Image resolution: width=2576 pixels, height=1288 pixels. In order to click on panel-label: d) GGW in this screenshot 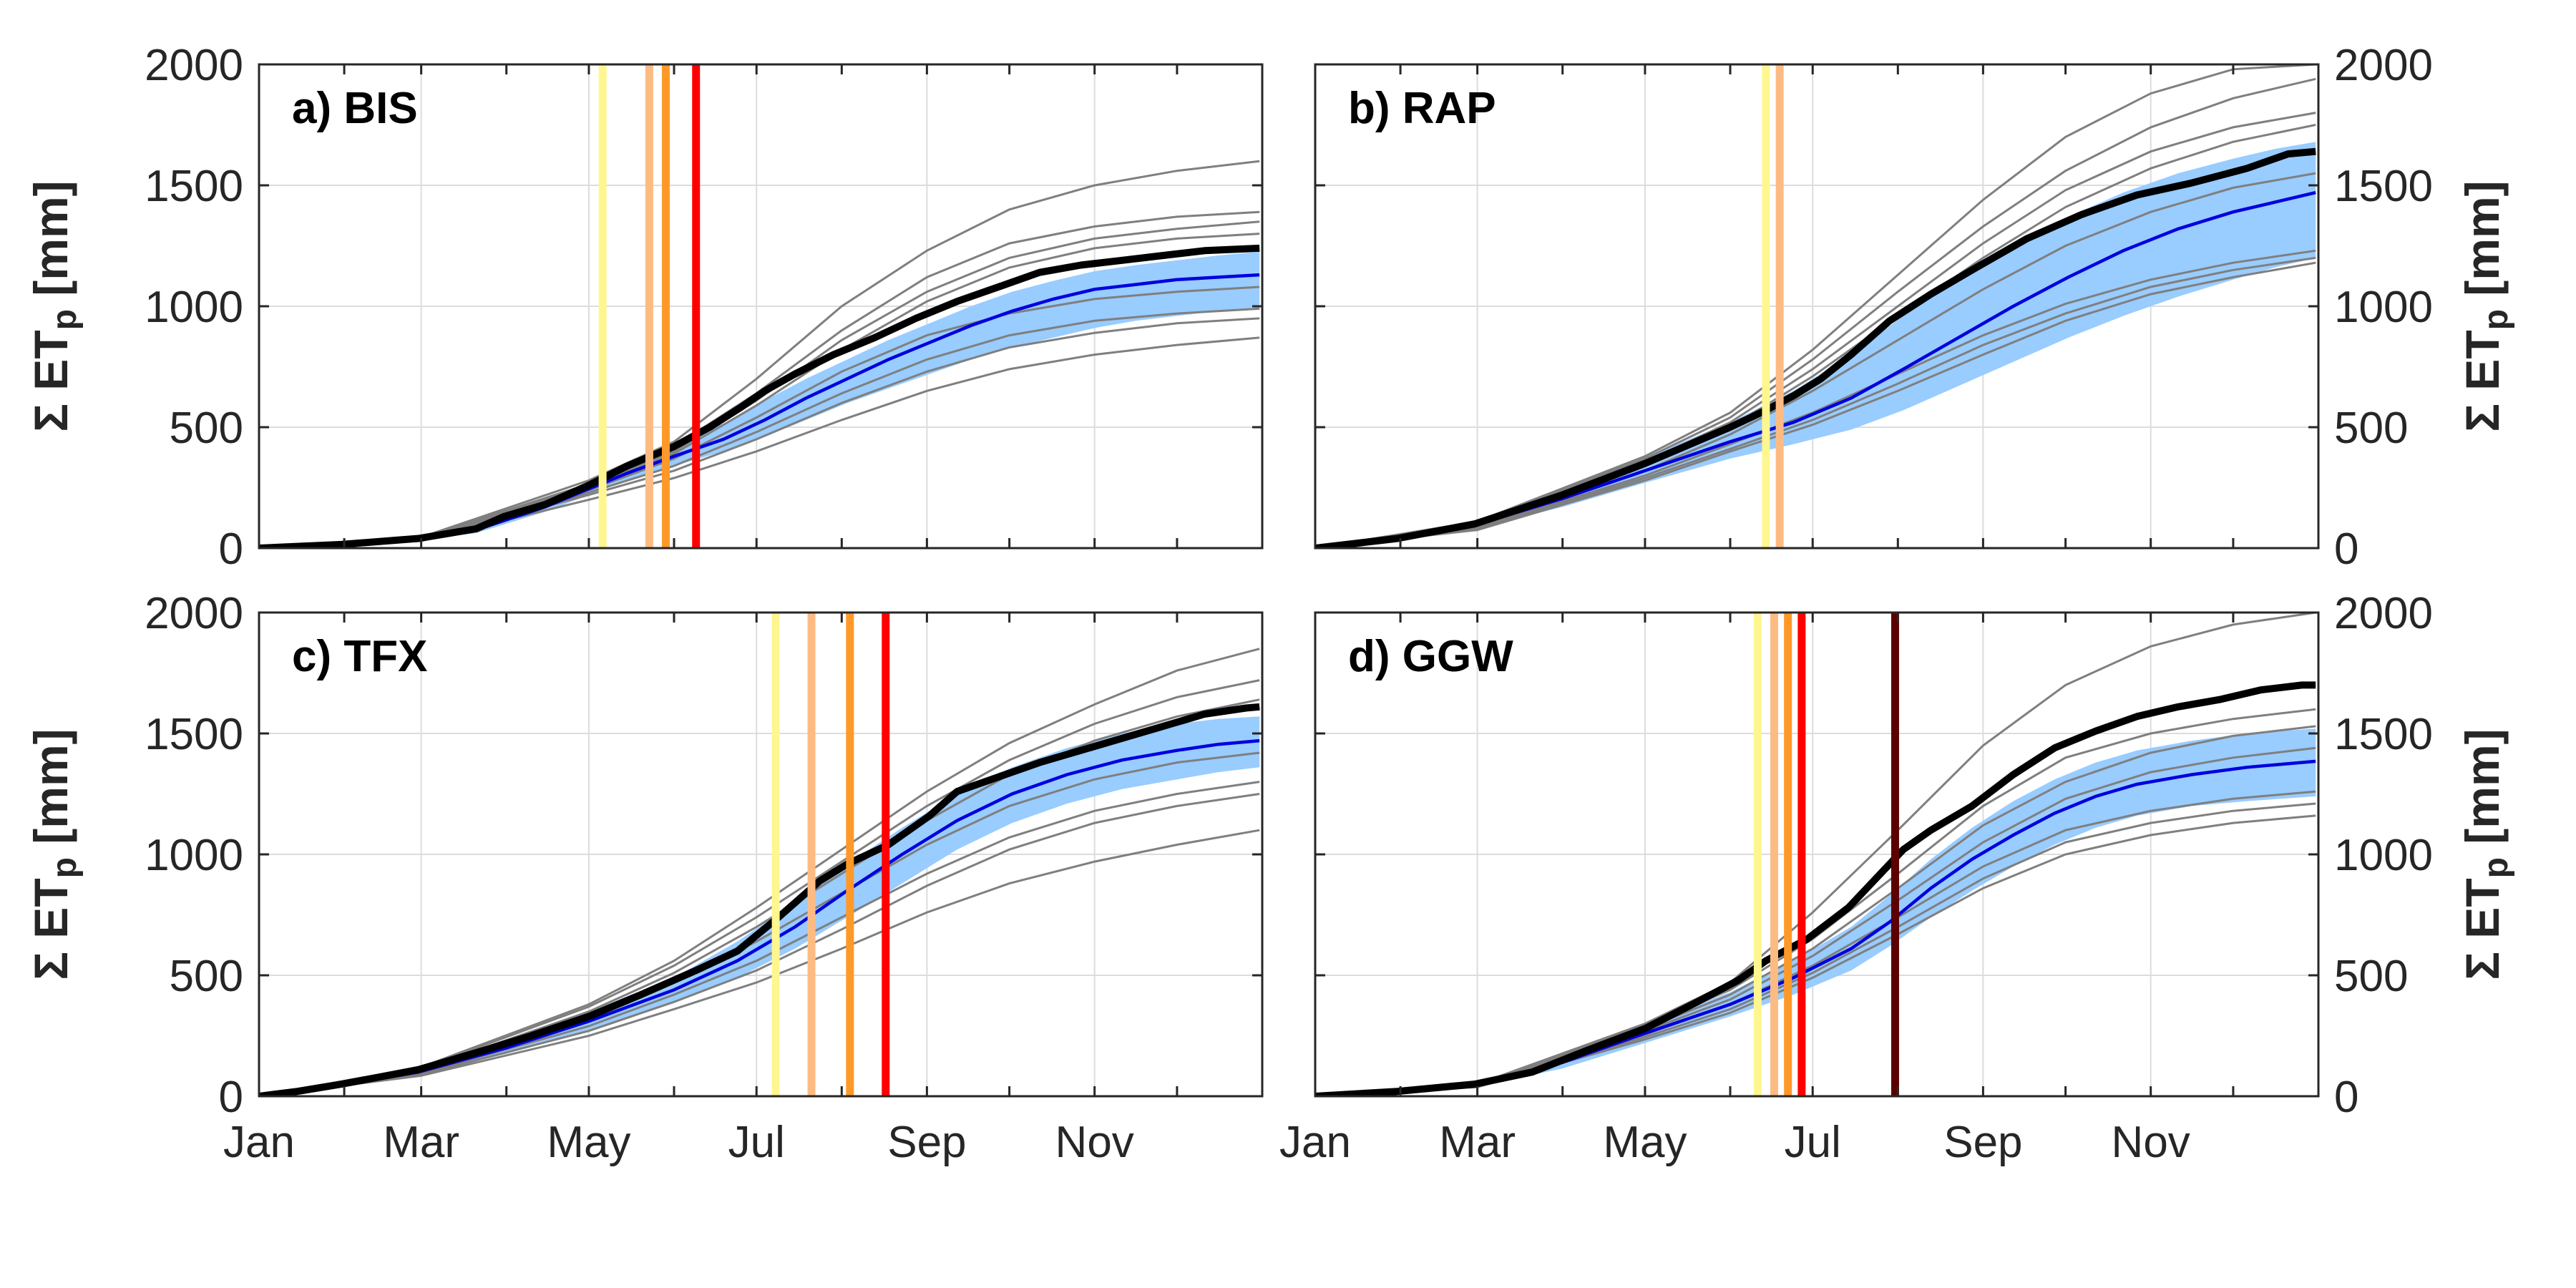, I will do `click(1430, 656)`.